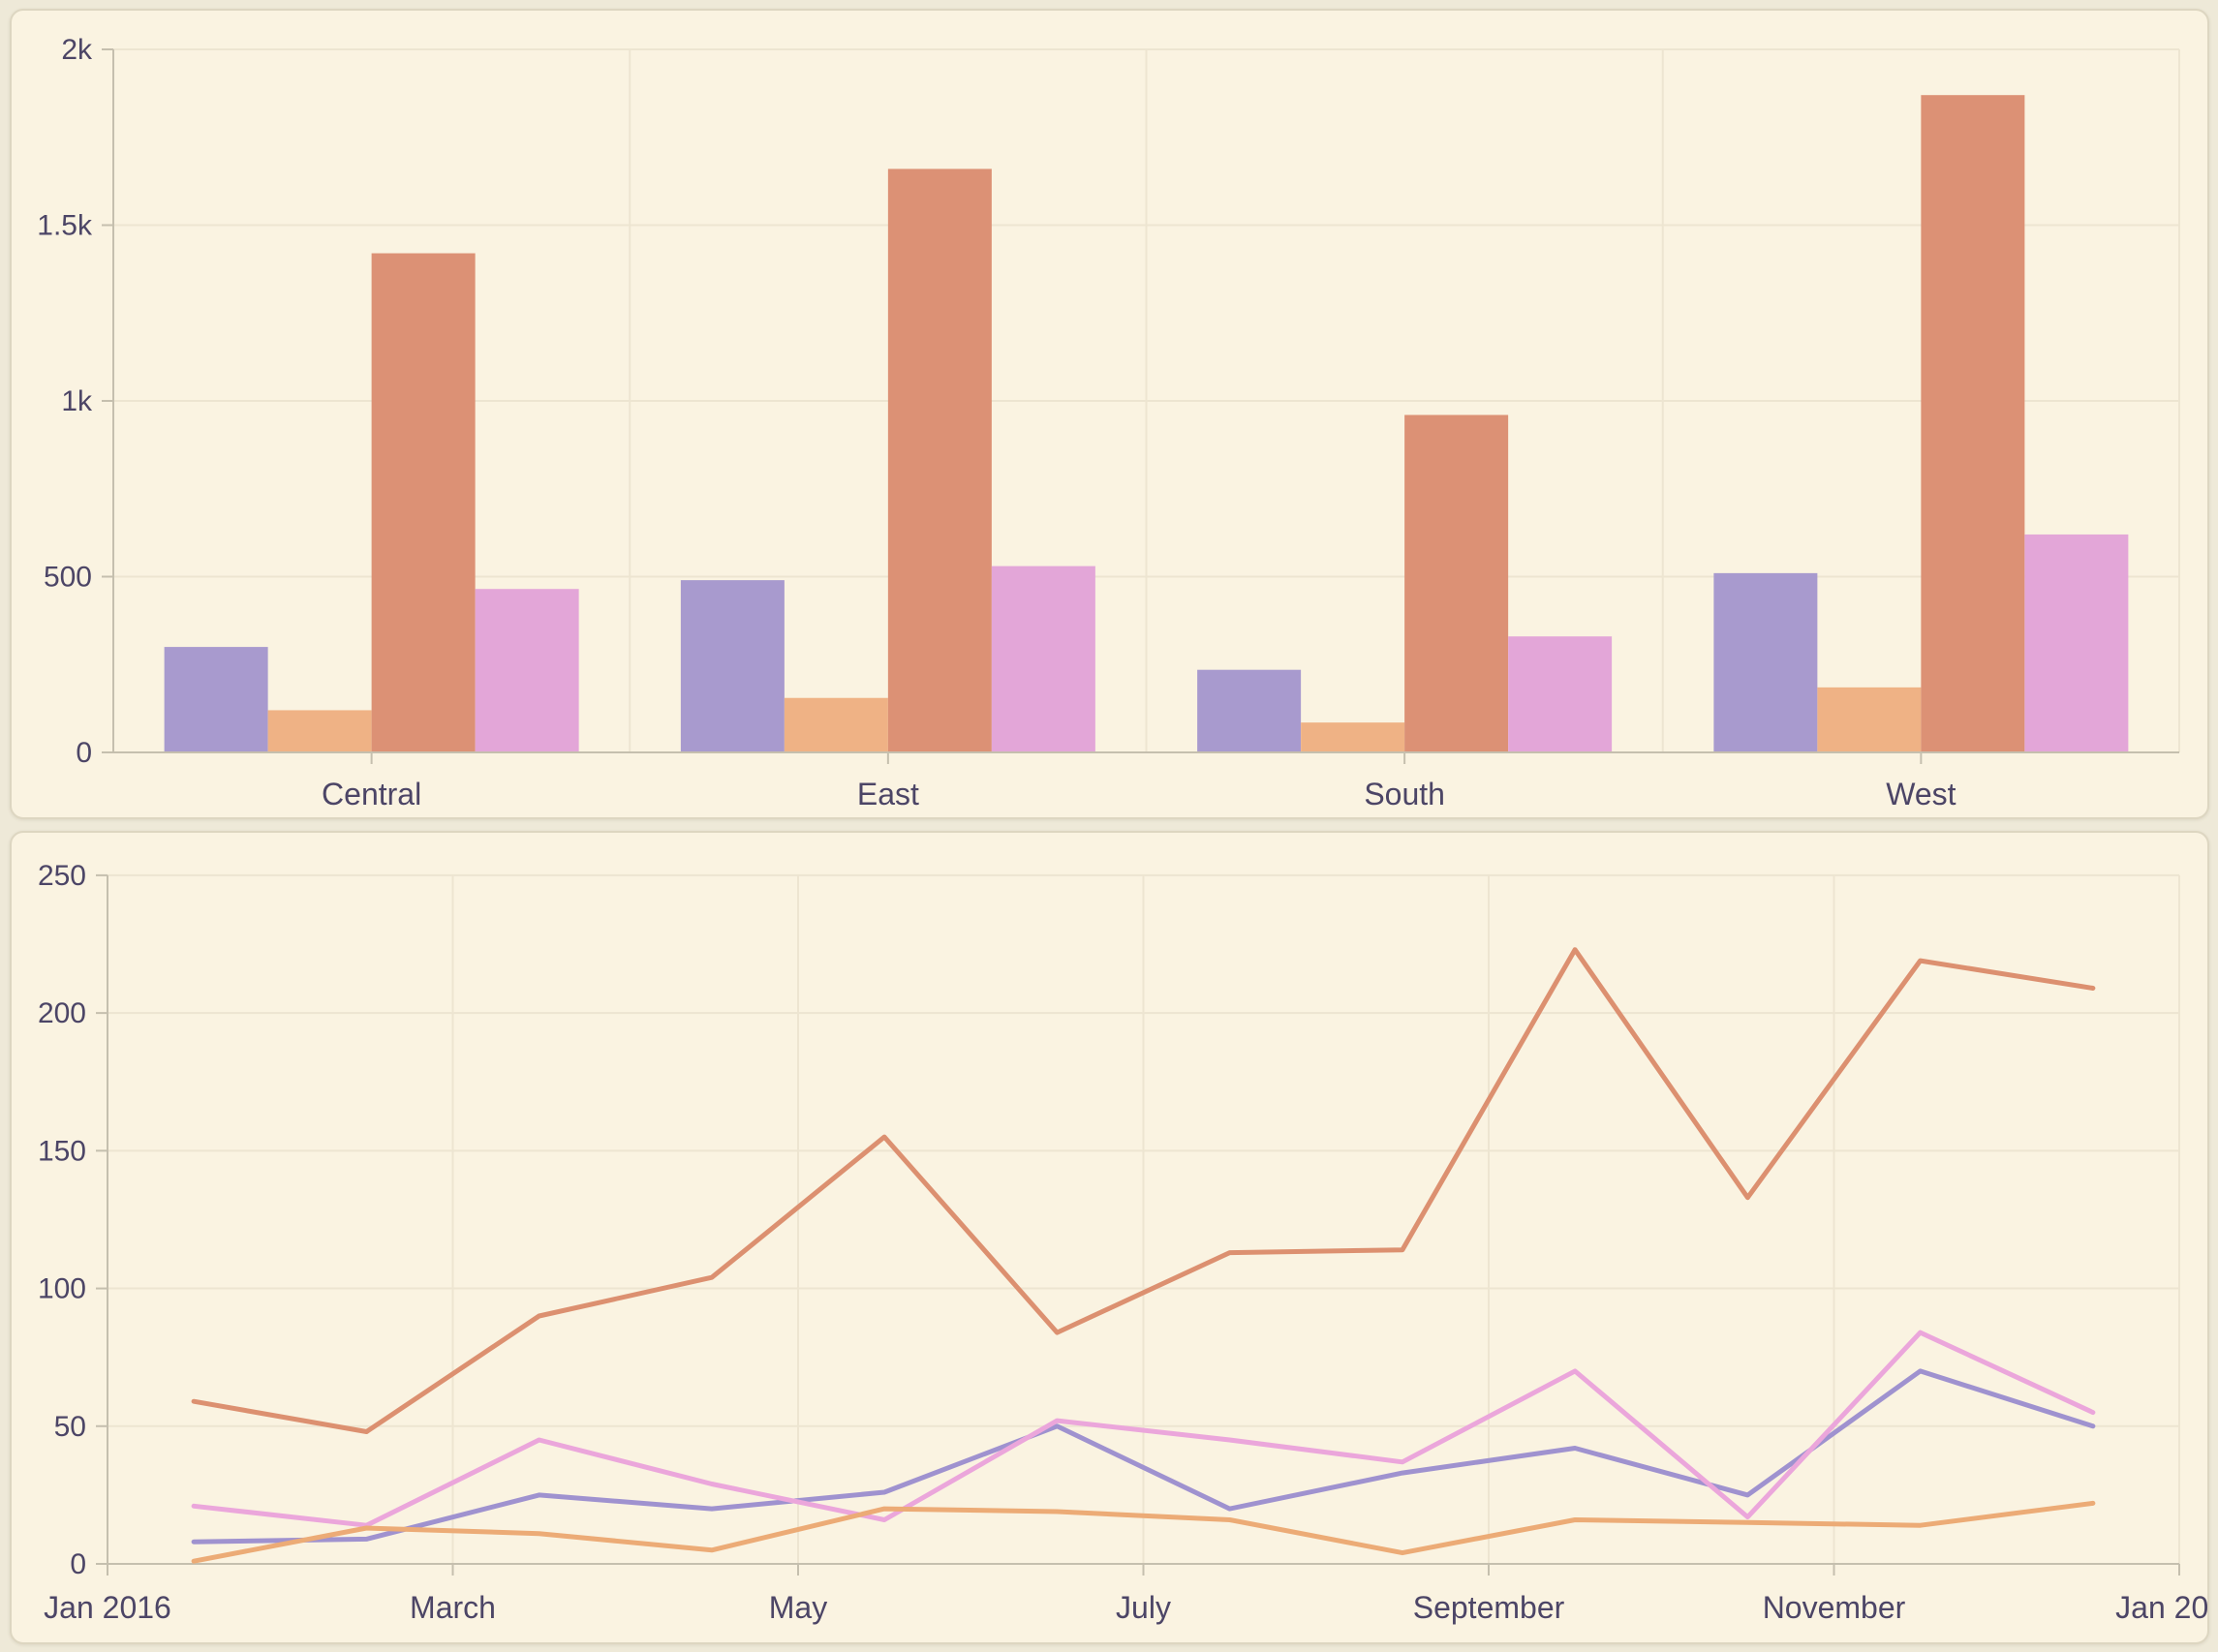 This screenshot has width=2218, height=1652. Describe the element at coordinates (1560, 694) in the screenshot. I see `bar-south-pink` at that location.